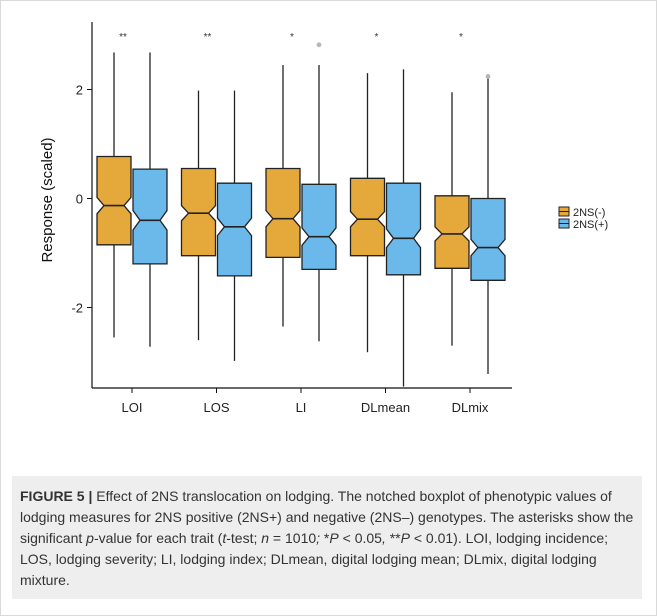 The height and width of the screenshot is (616, 657). I want to click on y-tick-label: 2, so click(79, 90).